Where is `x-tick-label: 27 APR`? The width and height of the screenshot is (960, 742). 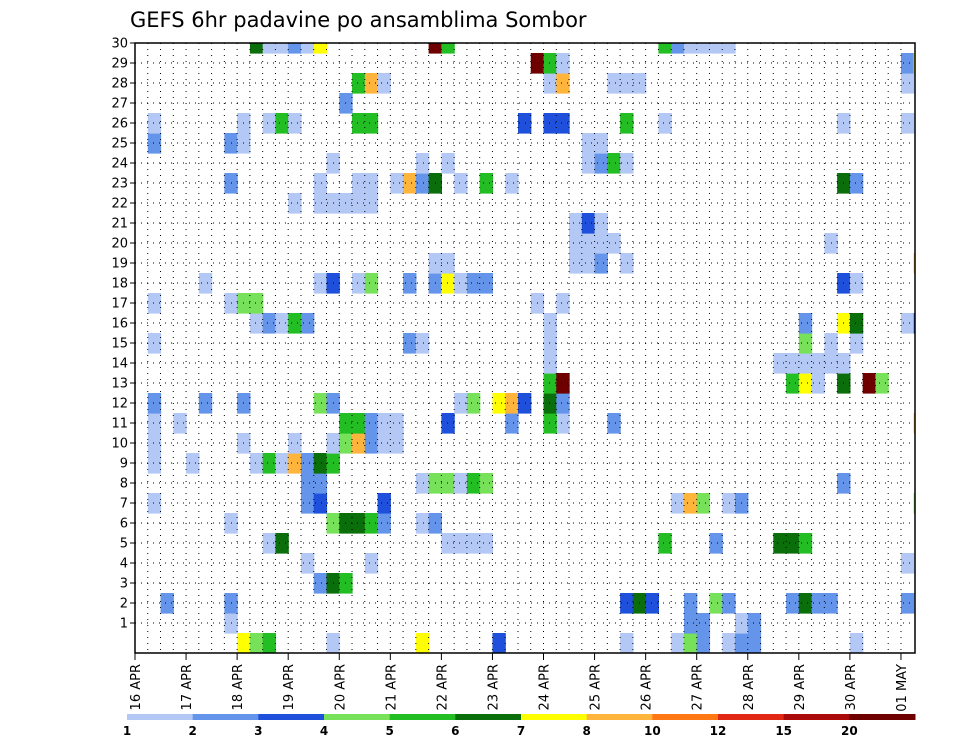
x-tick-label: 27 APR is located at coordinates (698, 687).